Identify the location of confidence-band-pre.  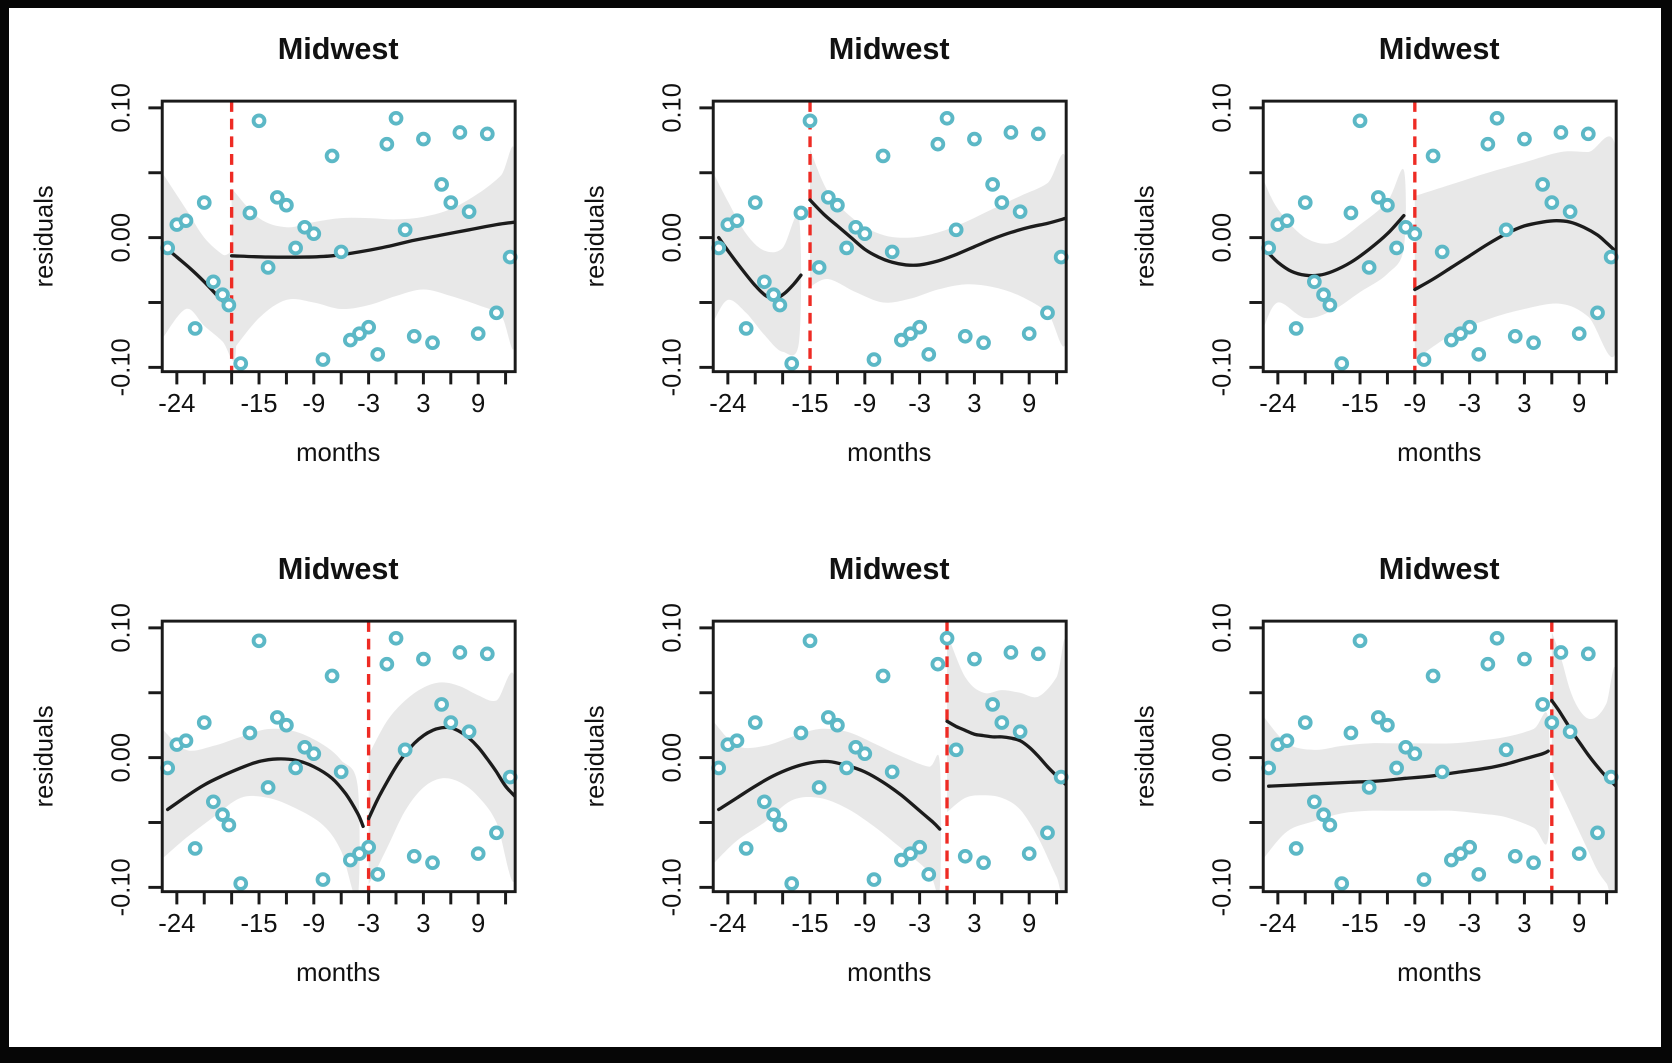
(261, 810).